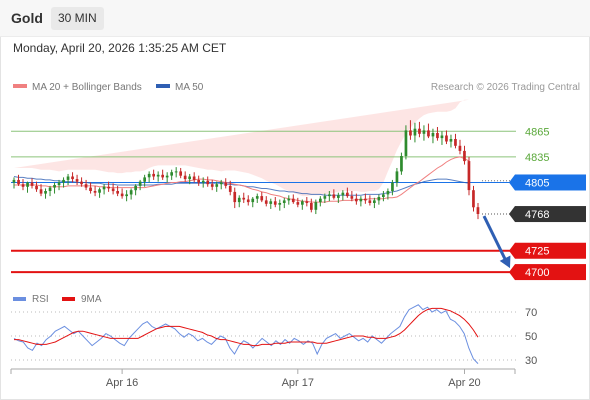 Image resolution: width=590 pixels, height=400 pixels. I want to click on rsi-ma-legend-label: 9MA, so click(91, 299).